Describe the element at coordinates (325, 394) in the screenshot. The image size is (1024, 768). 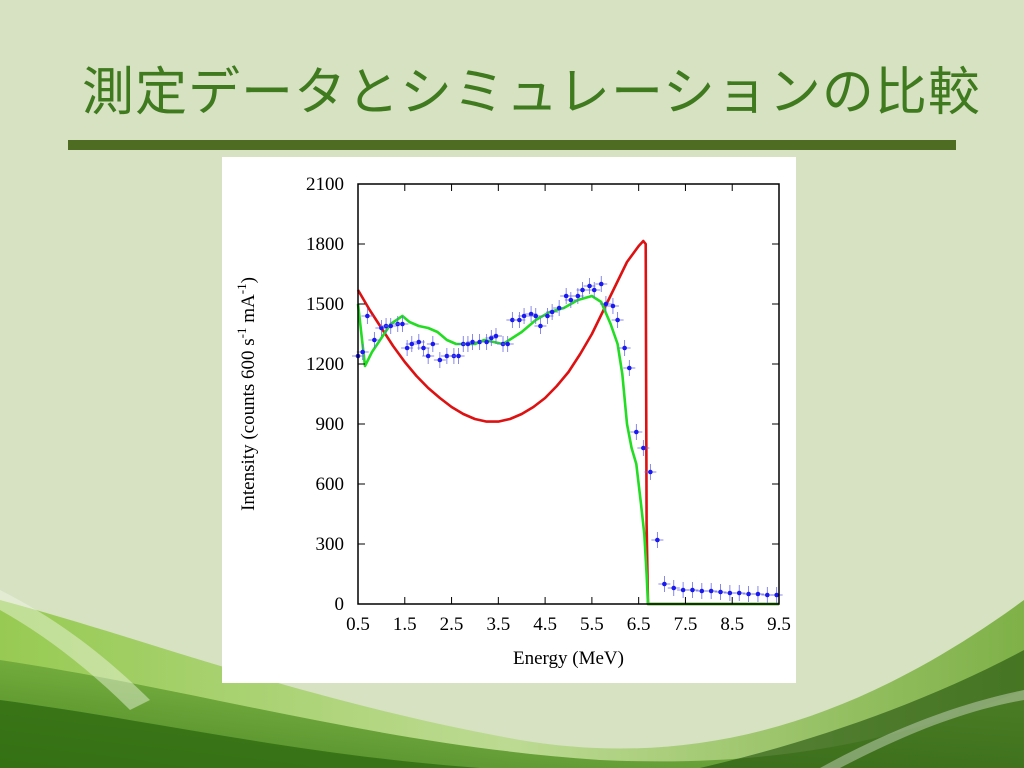
I see `y-tick-labels: 0 300 600 900 1200 1500 1800 2100` at that location.